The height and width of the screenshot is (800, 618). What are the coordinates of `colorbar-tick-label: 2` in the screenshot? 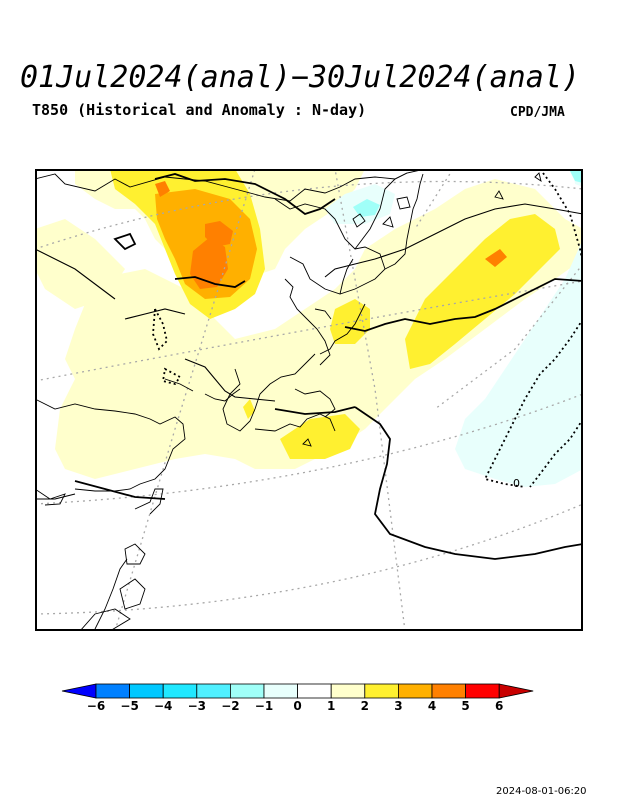 It's located at (365, 705).